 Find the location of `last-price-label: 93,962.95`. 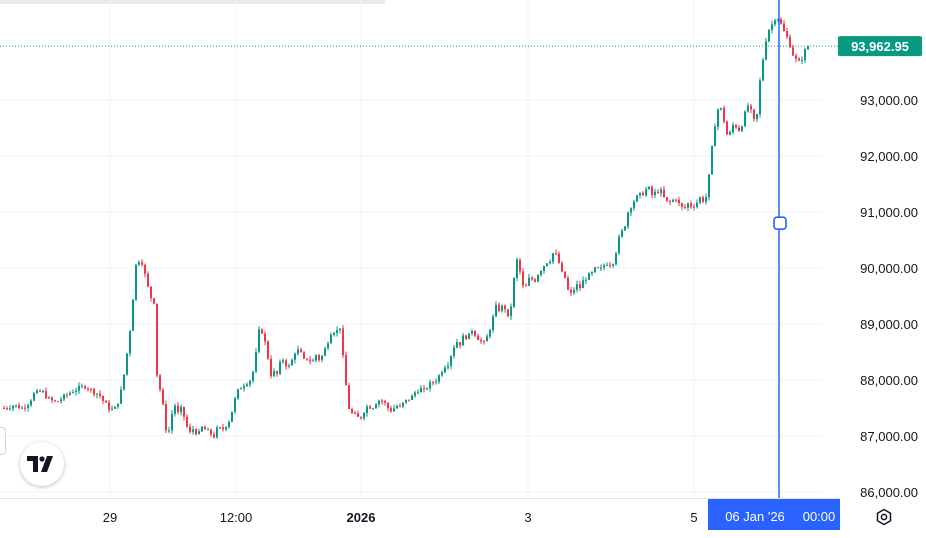

last-price-label: 93,962.95 is located at coordinates (880, 46).